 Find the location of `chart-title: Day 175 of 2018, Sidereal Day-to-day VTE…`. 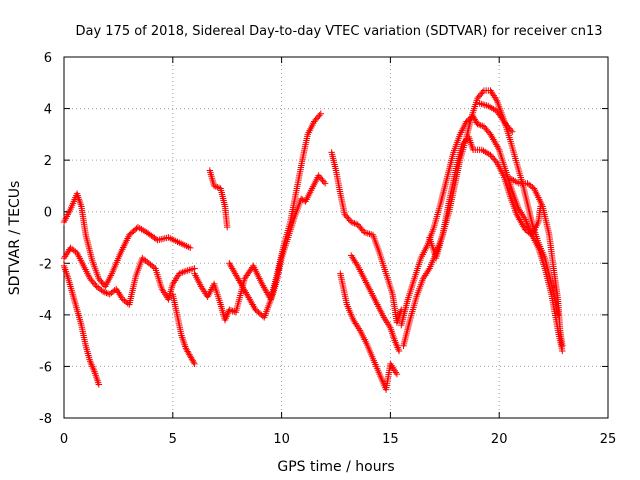

chart-title: Day 175 of 2018, Sidereal Day-to-day VTE… is located at coordinates (338, 31).